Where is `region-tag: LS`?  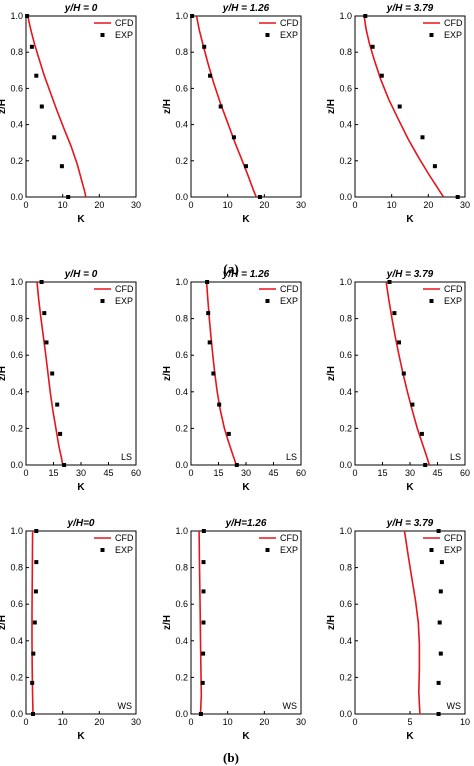
region-tag: LS is located at coordinates (291, 457).